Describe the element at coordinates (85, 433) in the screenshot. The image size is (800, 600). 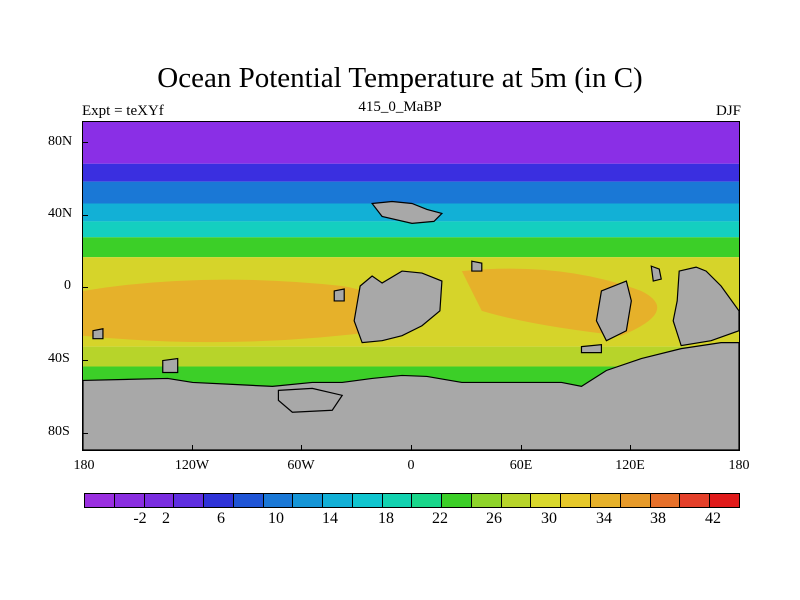
I see `y-tick-80s` at that location.